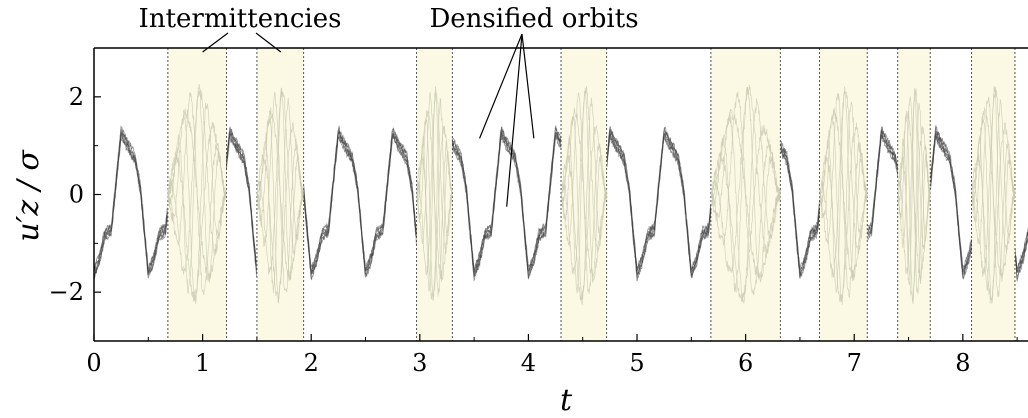 Image resolution: width=1028 pixels, height=418 pixels. I want to click on x-tick-label-8: 8, so click(962, 363).